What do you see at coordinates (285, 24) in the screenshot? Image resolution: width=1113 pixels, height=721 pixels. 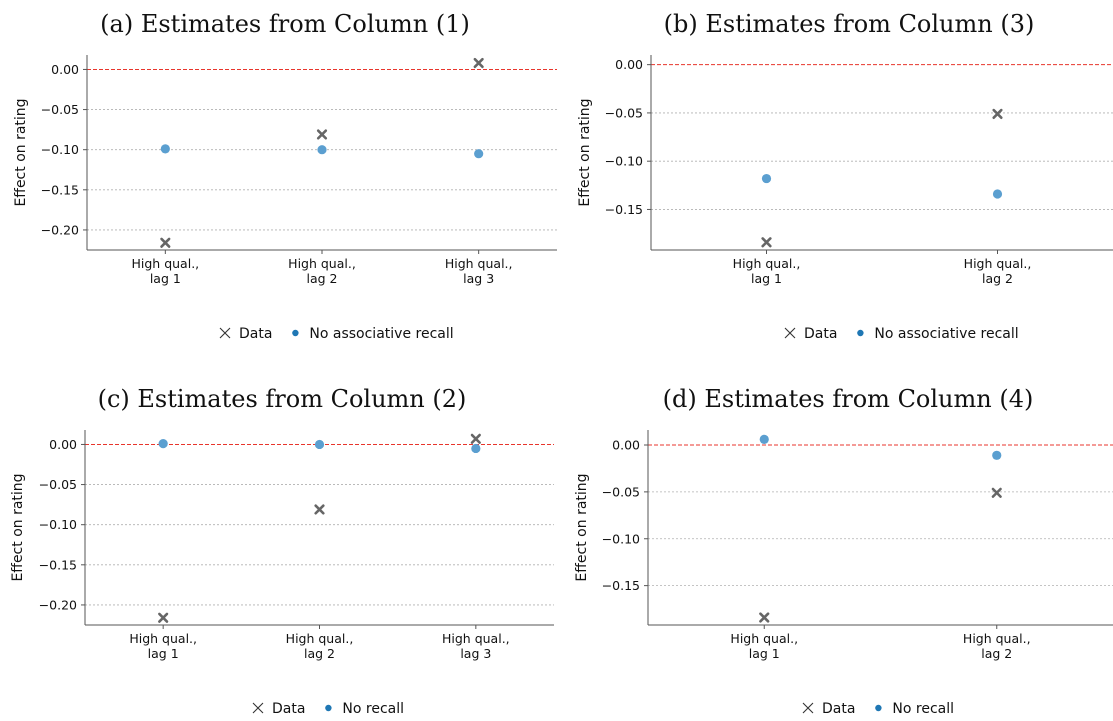 I see `panel-title: (a) Estimates from Column (1)` at bounding box center [285, 24].